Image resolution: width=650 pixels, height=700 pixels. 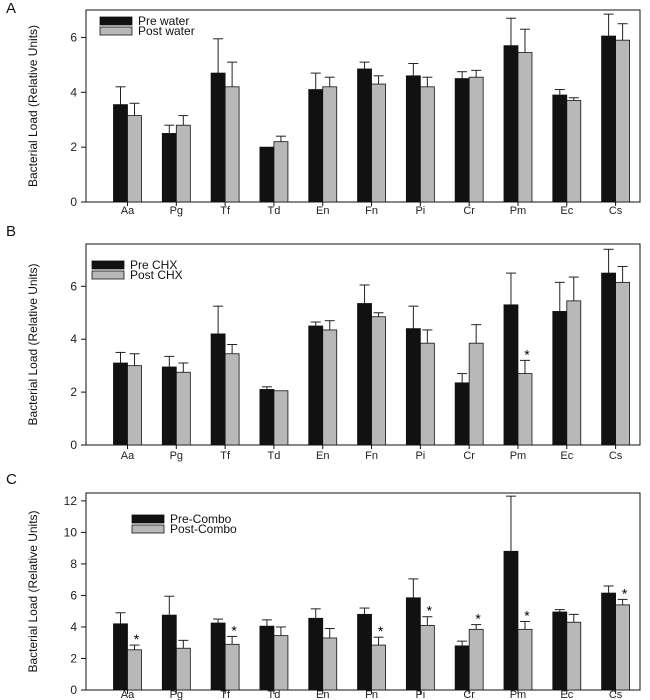 What do you see at coordinates (11, 8) in the screenshot?
I see `panel-letter: A` at bounding box center [11, 8].